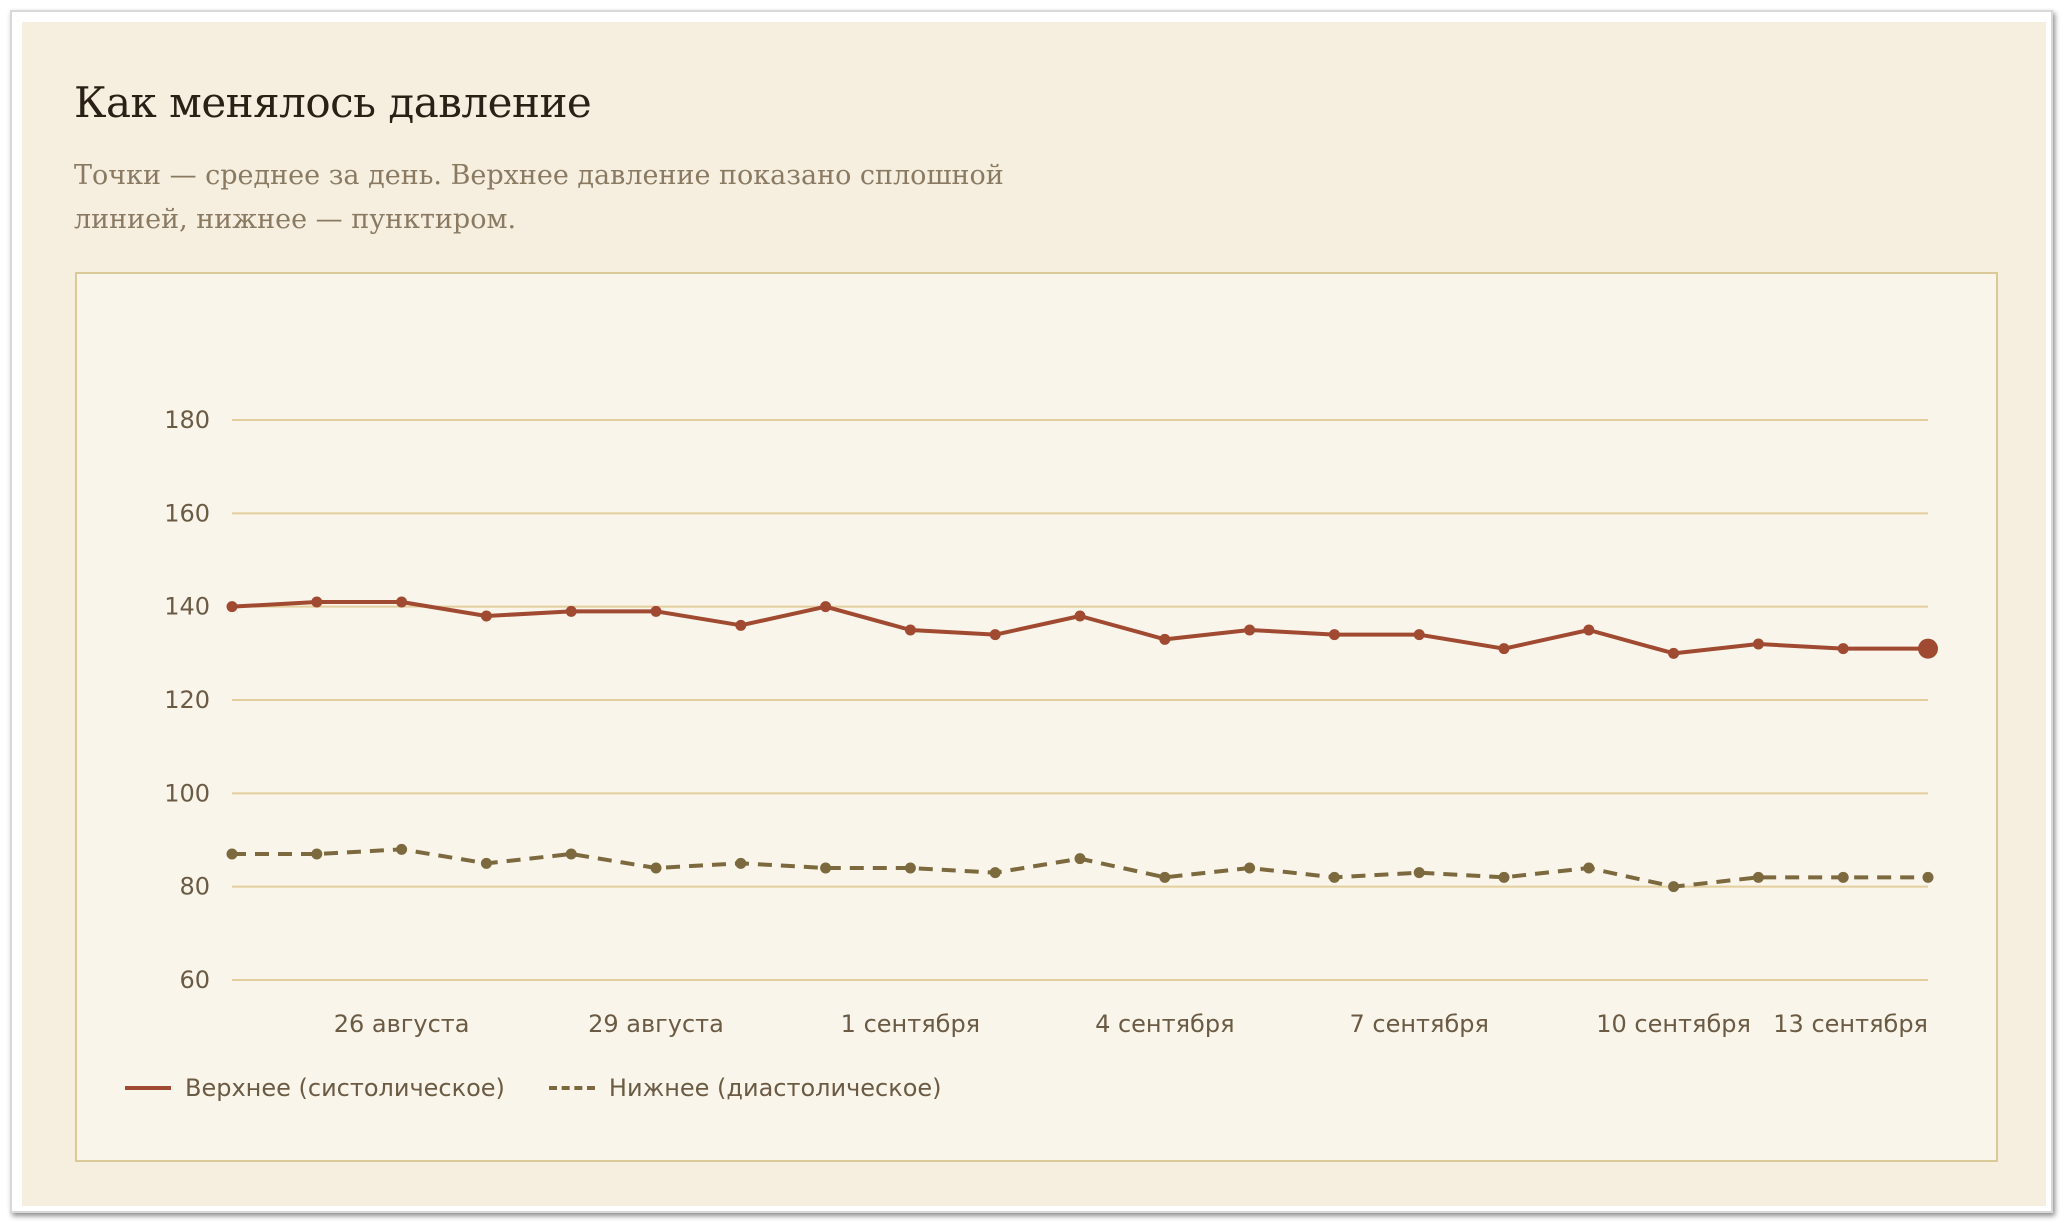 This screenshot has height=1223, width=2065. What do you see at coordinates (333, 102) in the screenshot?
I see `page-title: Как менялось давление` at bounding box center [333, 102].